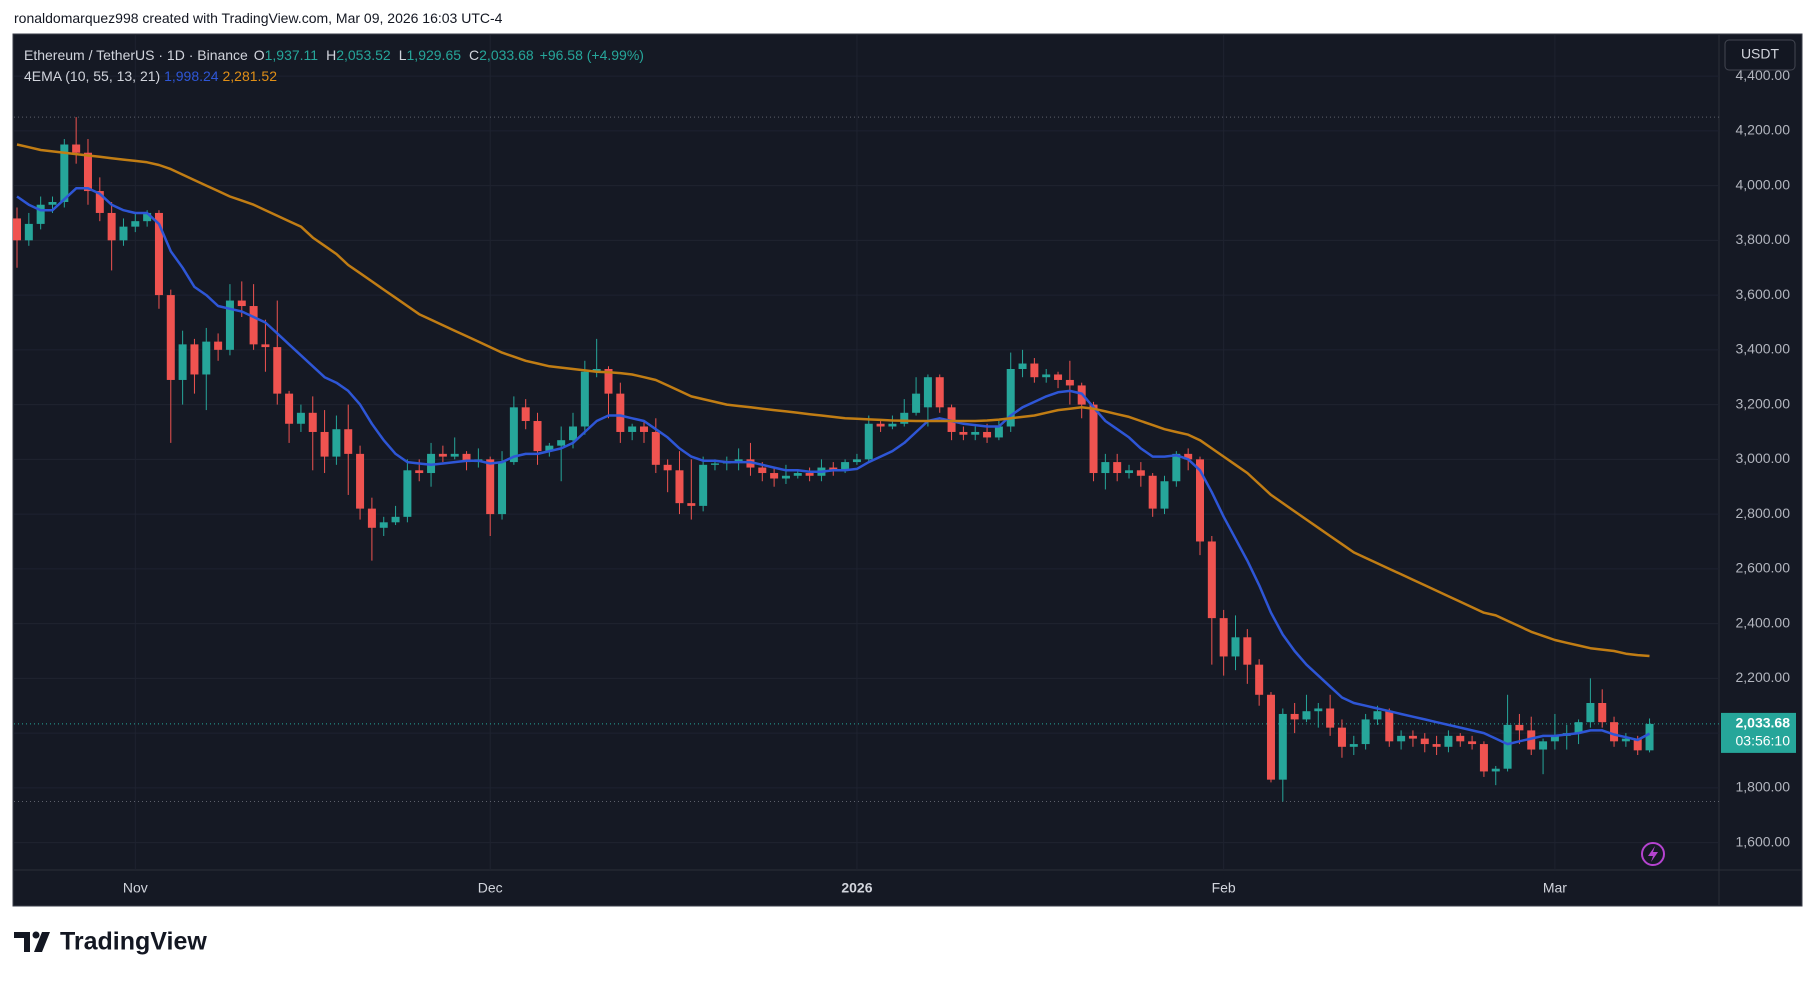 The image size is (1814, 981). Describe the element at coordinates (1763, 568) in the screenshot. I see `y-tick-label: 2,600.00` at that location.